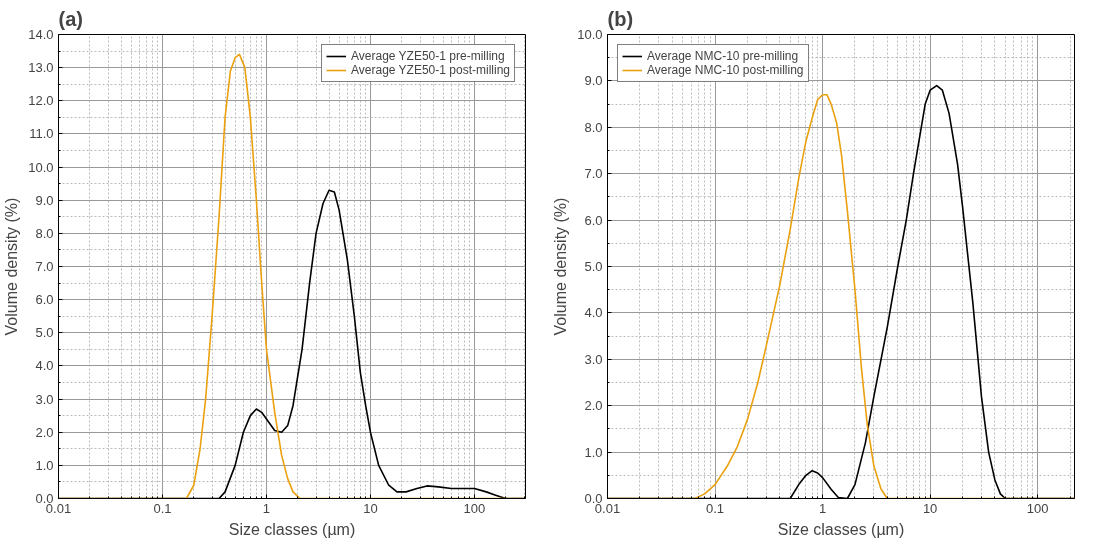  Describe the element at coordinates (41, 134) in the screenshot. I see `y-tick-label: 11.0` at that location.